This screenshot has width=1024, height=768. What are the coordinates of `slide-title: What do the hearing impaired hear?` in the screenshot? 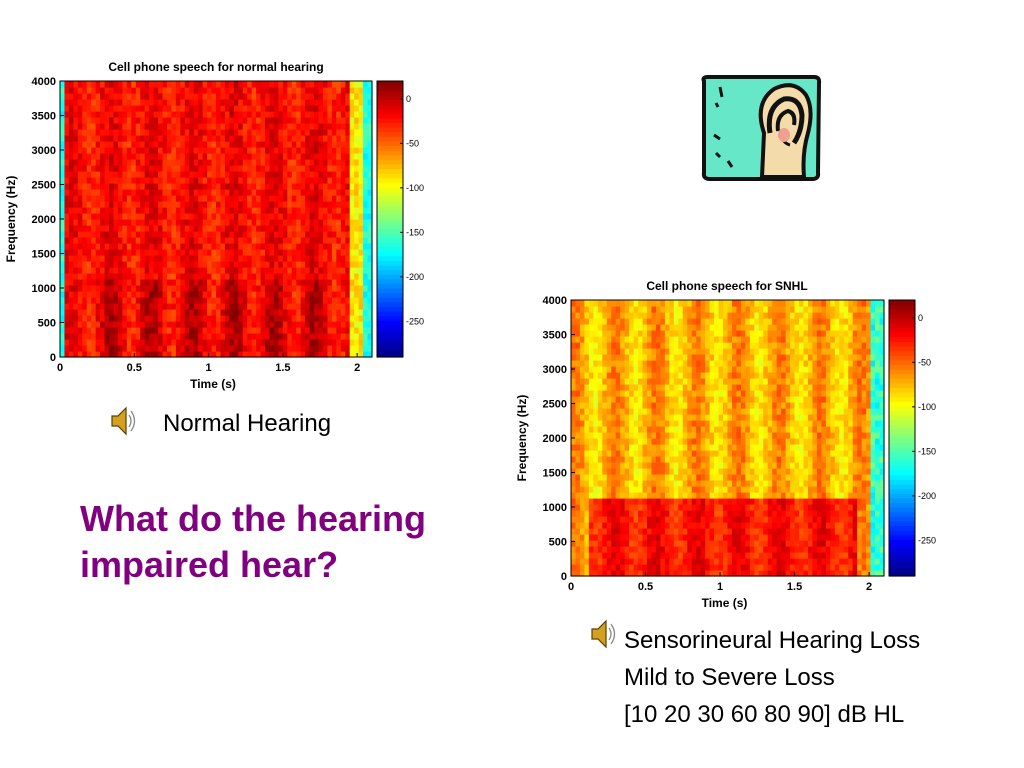 It's located at (290, 542).